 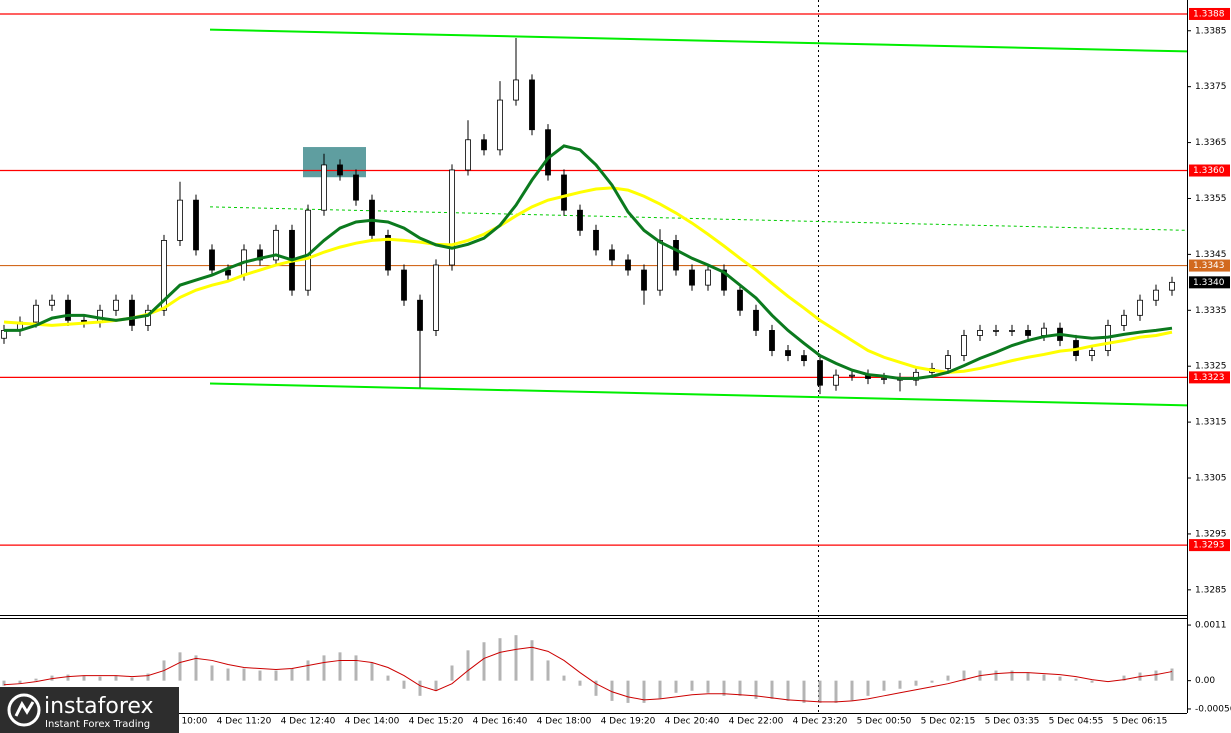 What do you see at coordinates (1211, 311) in the screenshot?
I see `y-tick-label: 1.3335` at bounding box center [1211, 311].